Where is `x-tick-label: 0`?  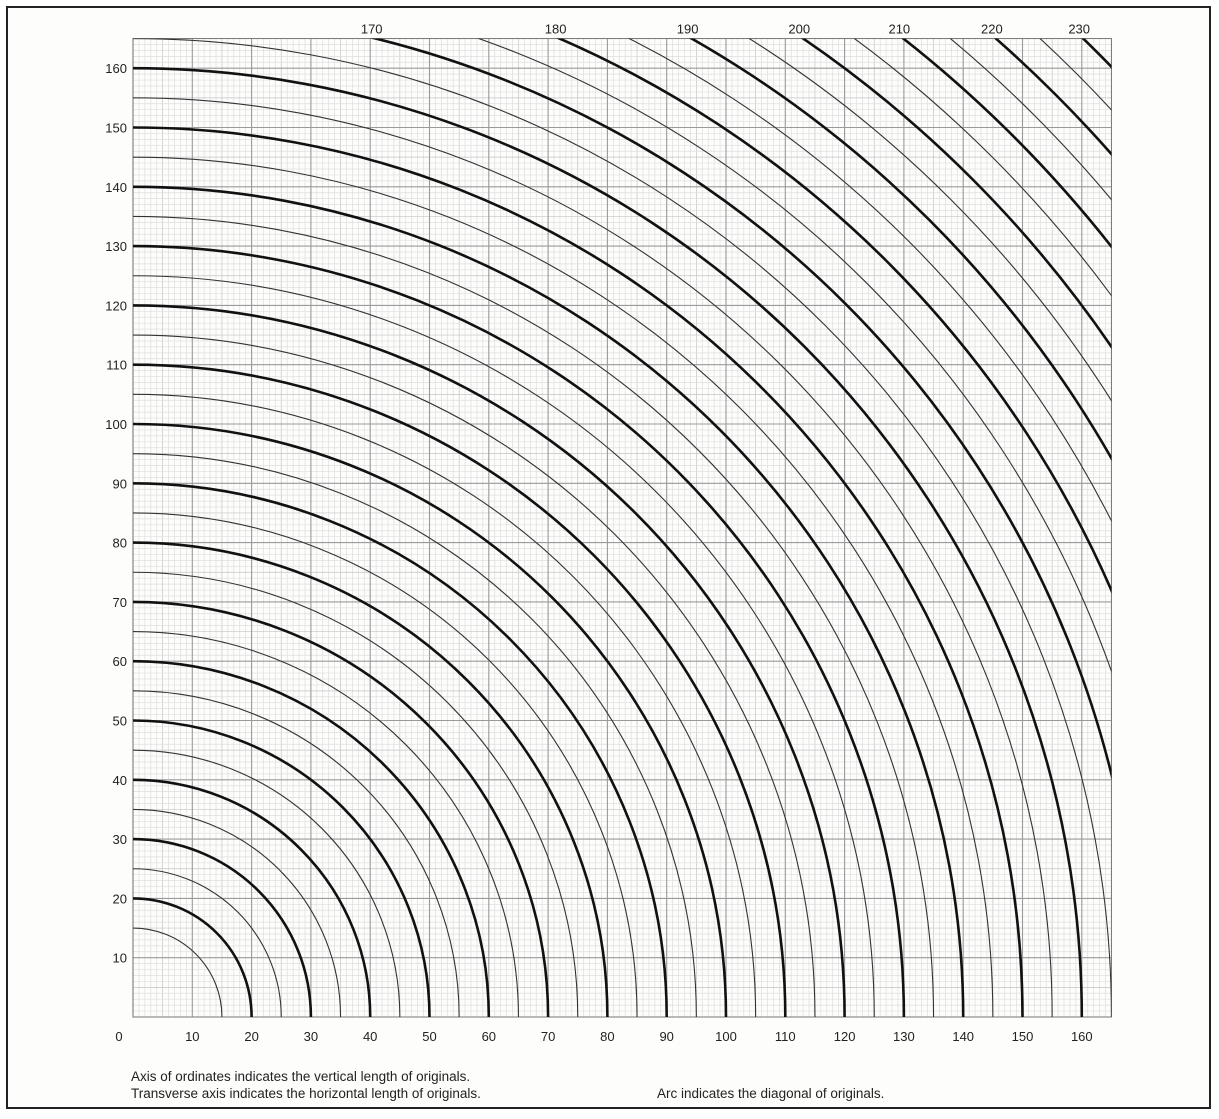 x-tick-label: 0 is located at coordinates (118, 1036).